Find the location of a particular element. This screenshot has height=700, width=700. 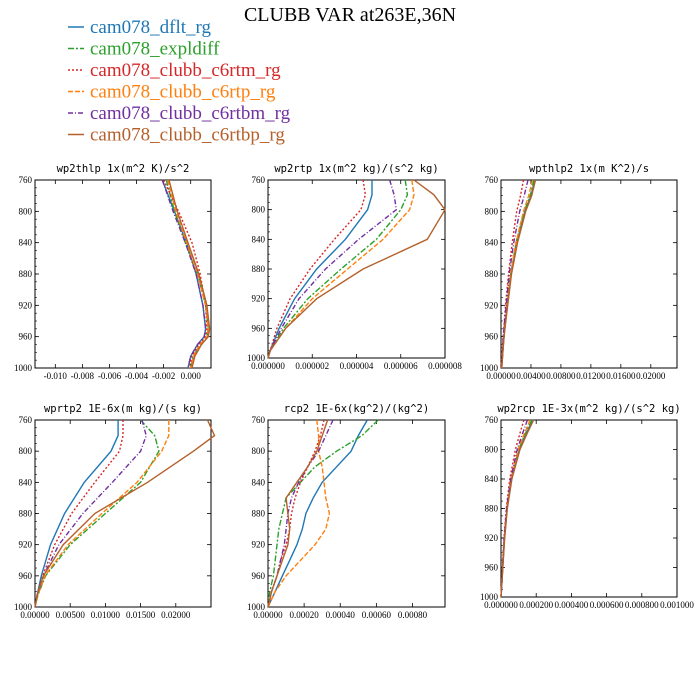

x-tick-label: 0.00080 is located at coordinates (413, 615).